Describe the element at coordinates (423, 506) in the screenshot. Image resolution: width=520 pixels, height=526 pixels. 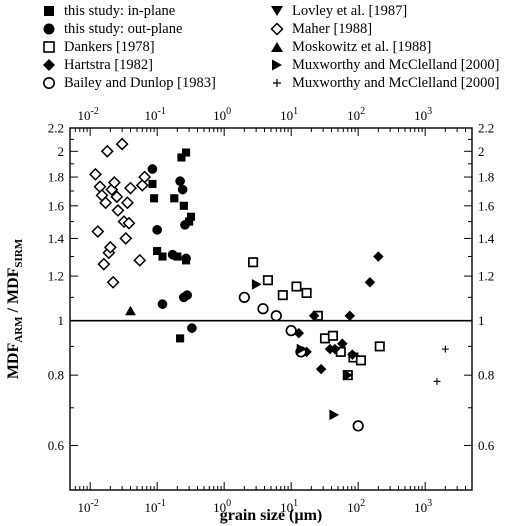
I see `x-tick-label: 10³` at that location.